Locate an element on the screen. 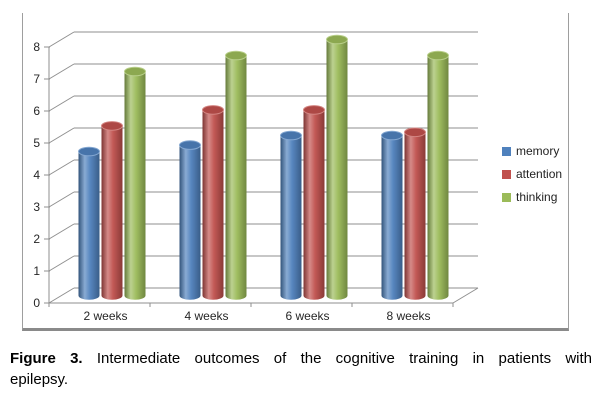  y-tick-label: 5 is located at coordinates (36, 143).